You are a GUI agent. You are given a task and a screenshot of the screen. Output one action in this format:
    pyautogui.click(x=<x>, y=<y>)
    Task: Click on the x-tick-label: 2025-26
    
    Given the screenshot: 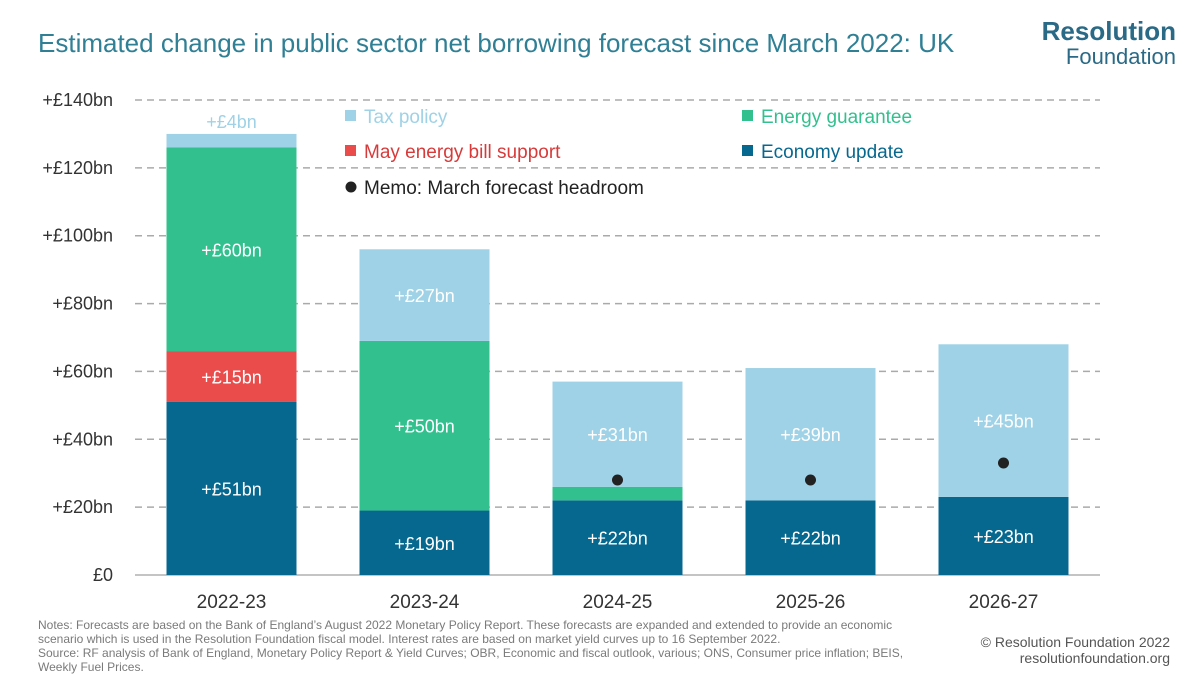 What is the action you would take?
    pyautogui.click(x=811, y=602)
    